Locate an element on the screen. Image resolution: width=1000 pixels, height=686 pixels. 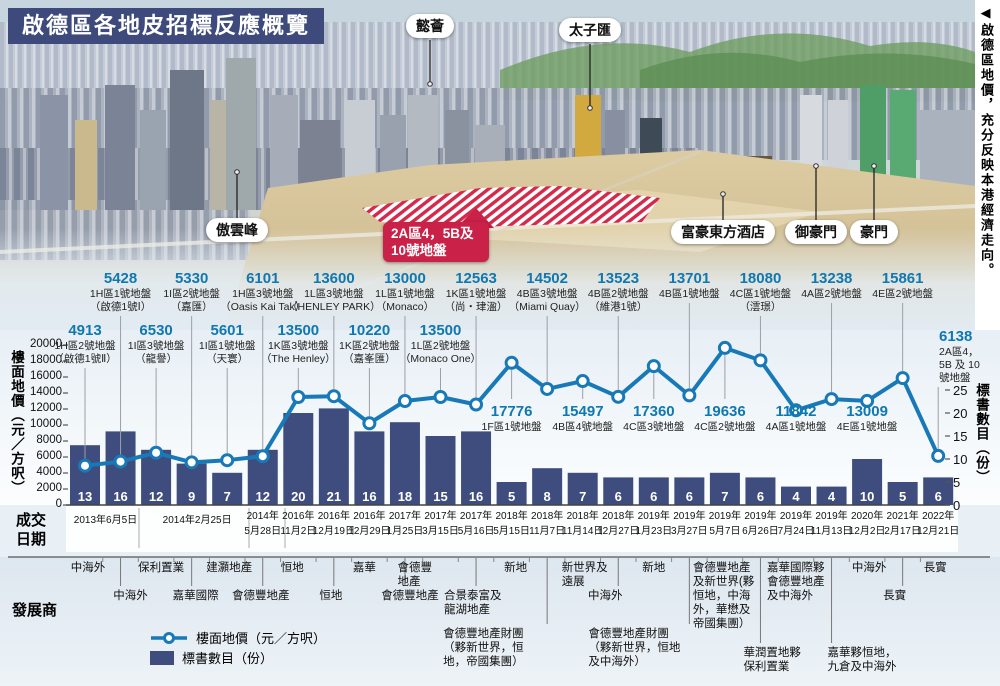
developer-label: 新世界及 遠展 is located at coordinates (584, 575).